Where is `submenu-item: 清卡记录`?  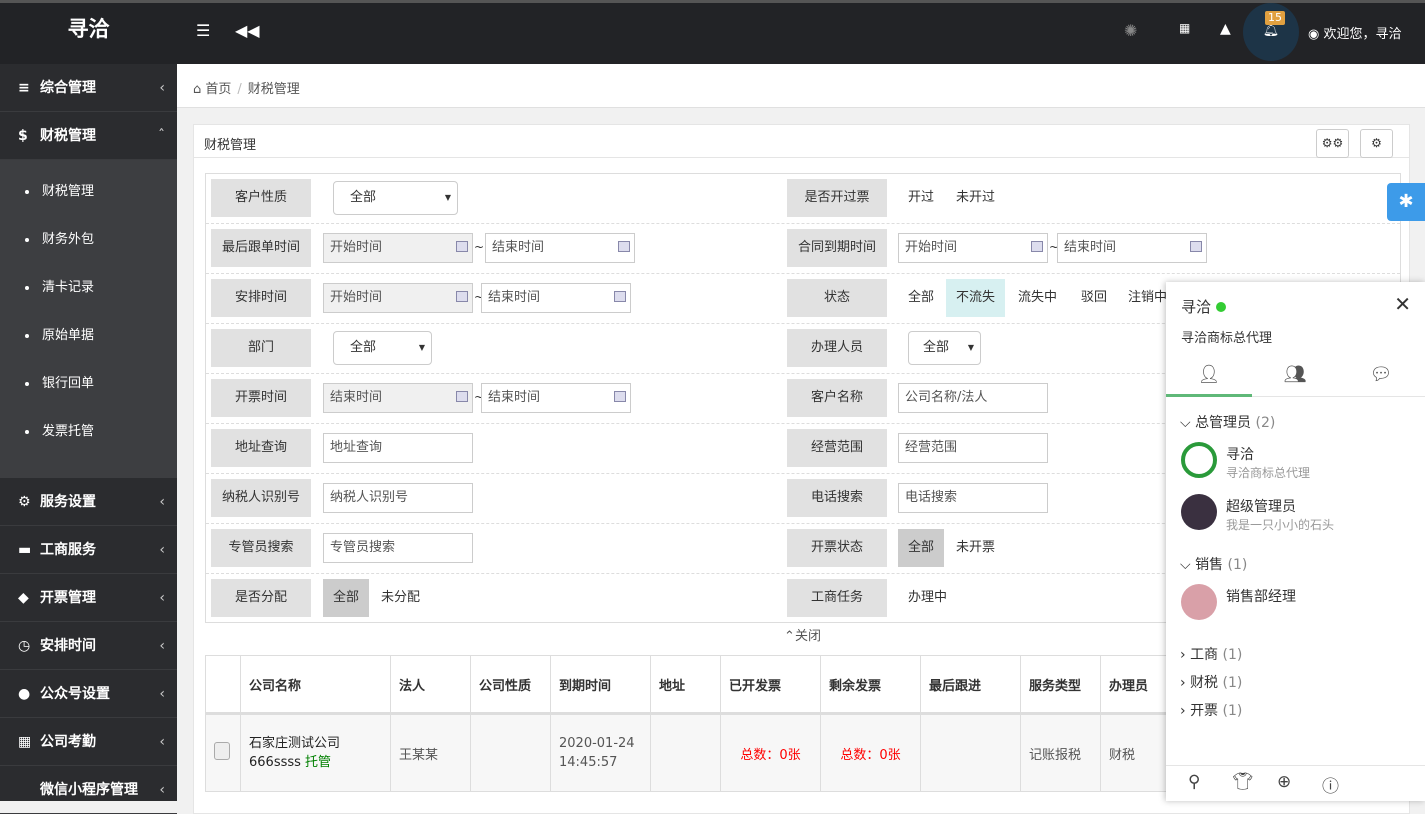
submenu-item: 清卡记录 is located at coordinates (88, 288).